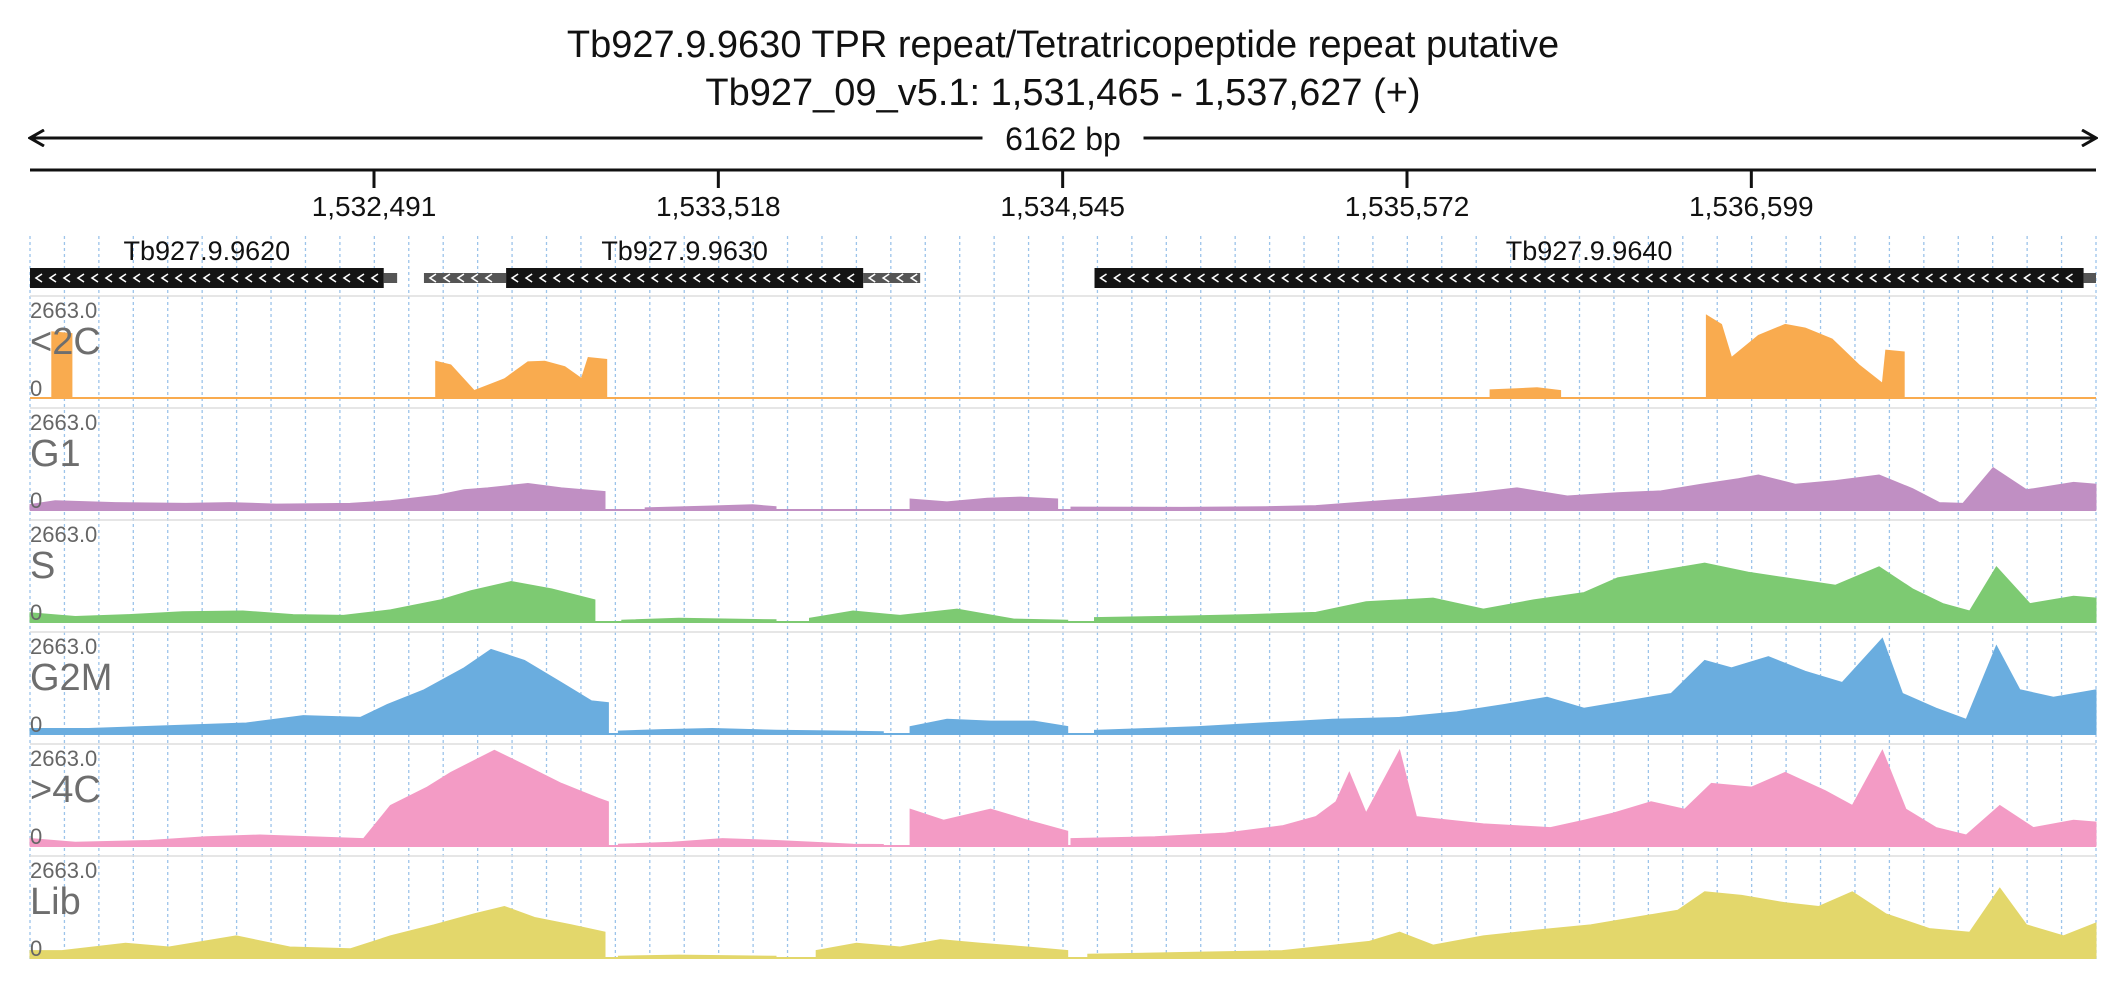  I want to click on track-lt2c: 2663.0<2C 0, so click(1063, 348).